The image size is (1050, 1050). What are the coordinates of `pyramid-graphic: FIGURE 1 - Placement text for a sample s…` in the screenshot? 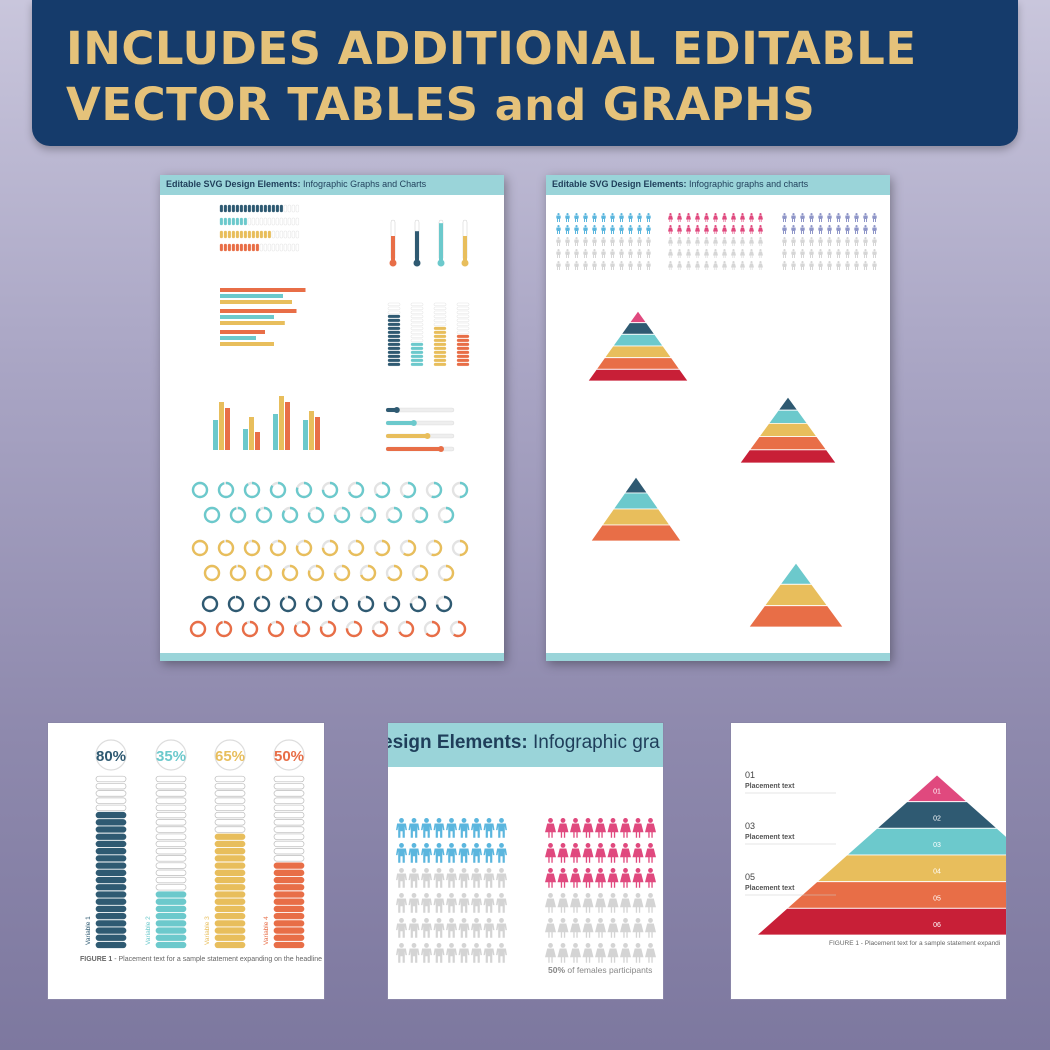 It's located at (875, 858).